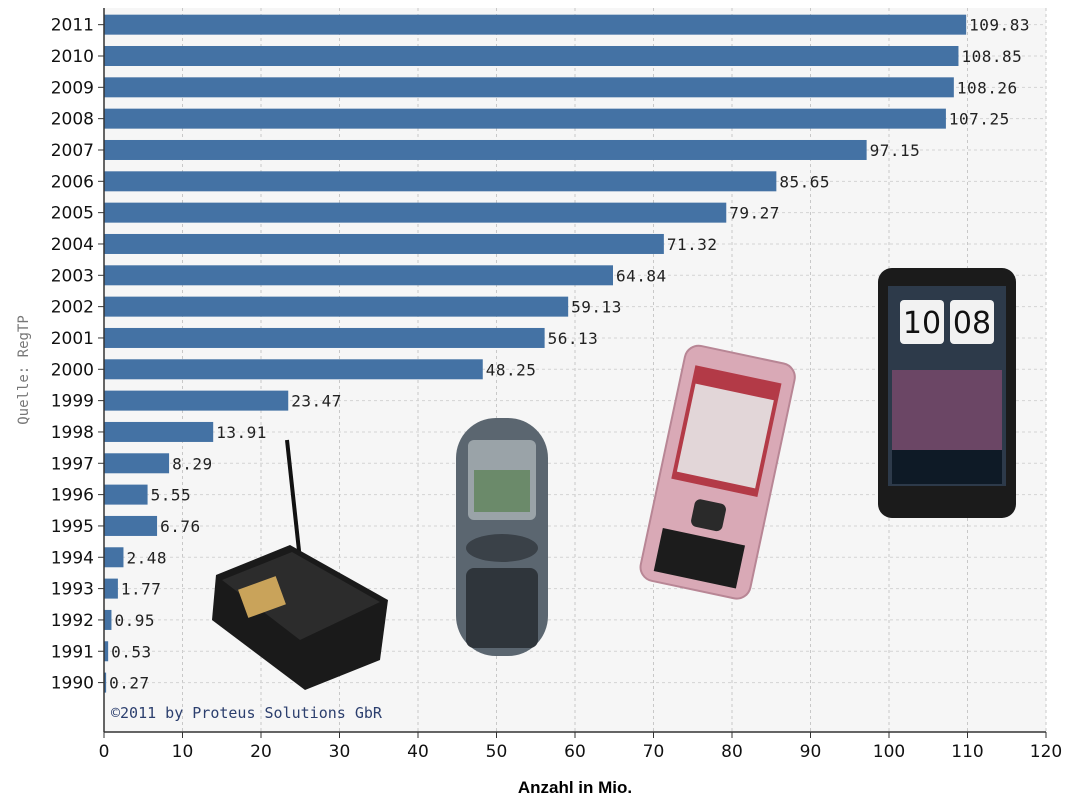 Image resolution: width=1065 pixels, height=800 pixels. Describe the element at coordinates (967, 752) in the screenshot. I see `x-tick-label: 110` at that location.